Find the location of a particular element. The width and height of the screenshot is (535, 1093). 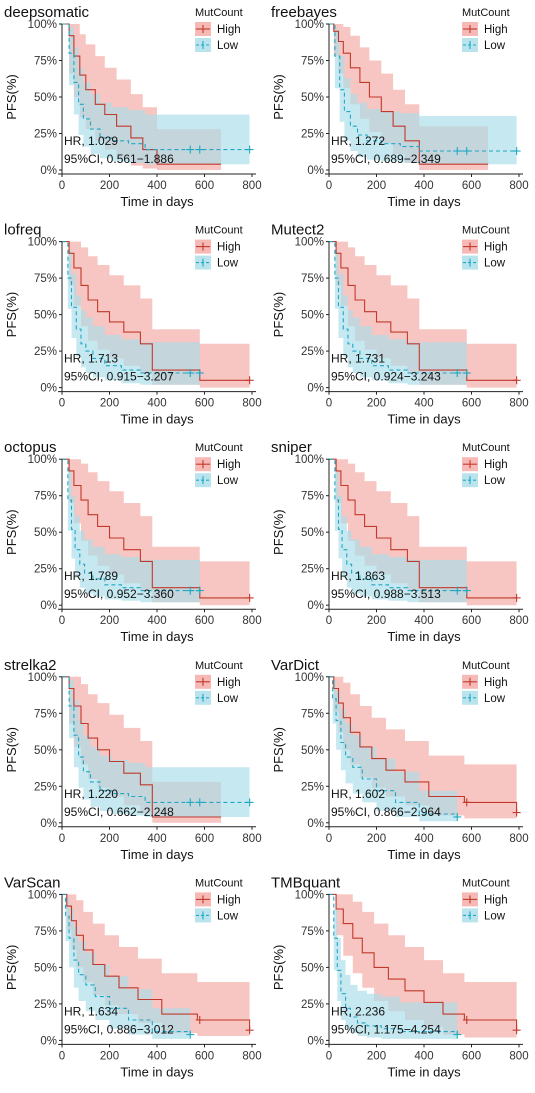

panel-title: VarScan is located at coordinates (32, 882).